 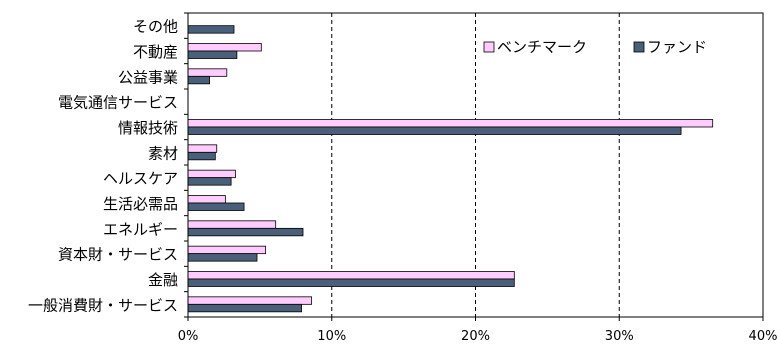 What do you see at coordinates (103, 305) in the screenshot?
I see `category-label: 一般消費財・サービス` at bounding box center [103, 305].